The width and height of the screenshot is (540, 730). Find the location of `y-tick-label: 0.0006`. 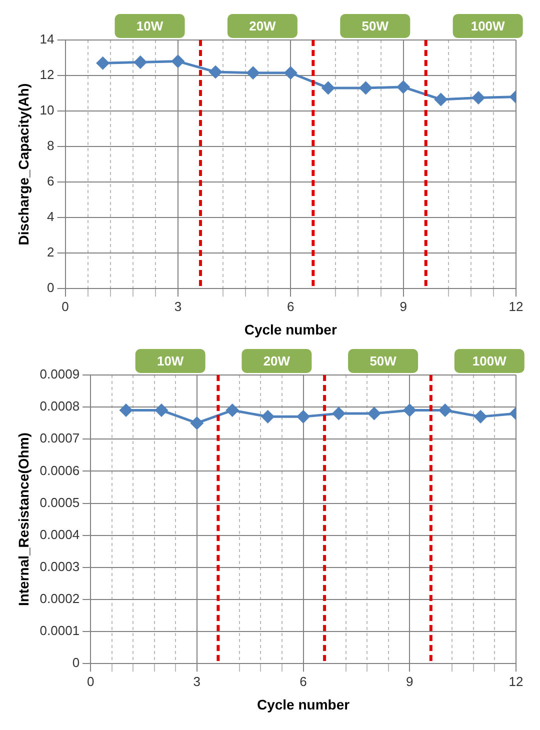

y-tick-label: 0.0006 is located at coordinates (60, 470).